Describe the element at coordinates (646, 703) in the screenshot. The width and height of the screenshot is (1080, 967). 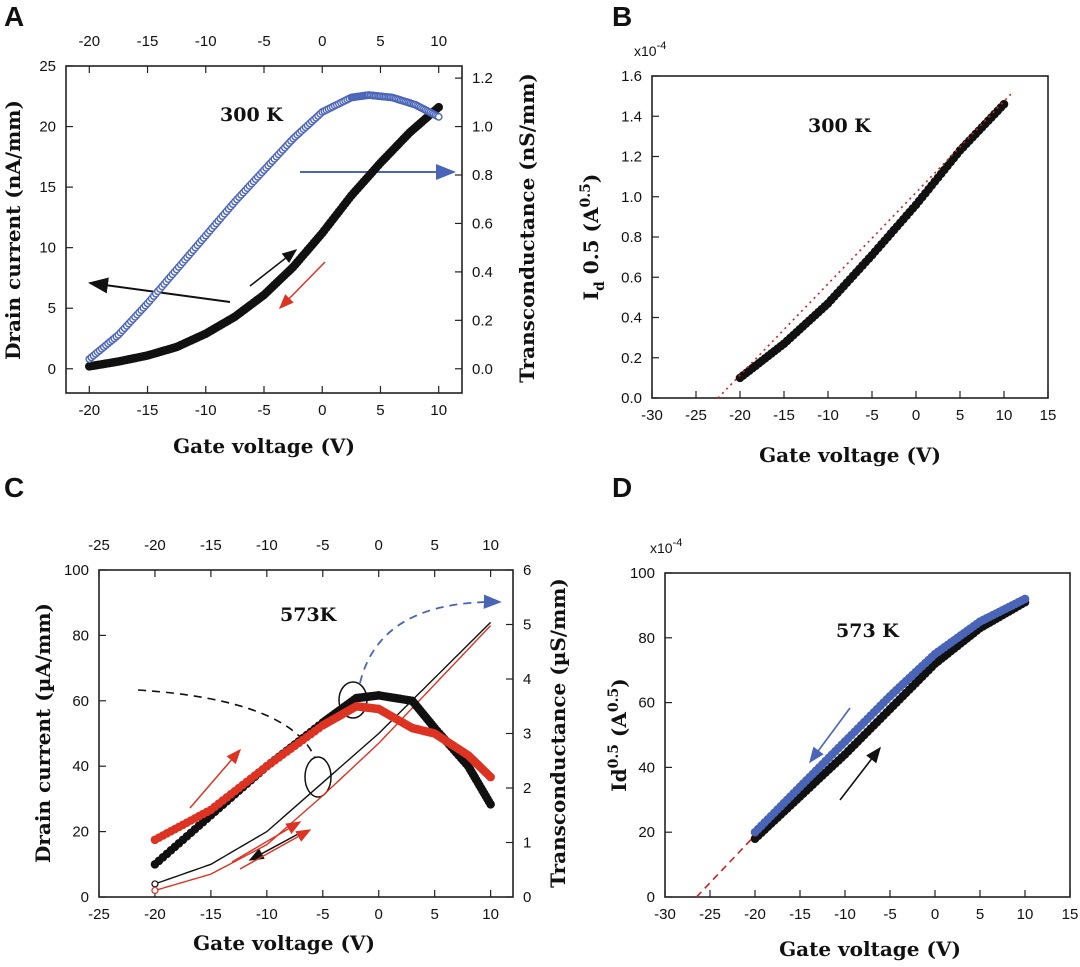
I see `y-tick-label: 60` at that location.